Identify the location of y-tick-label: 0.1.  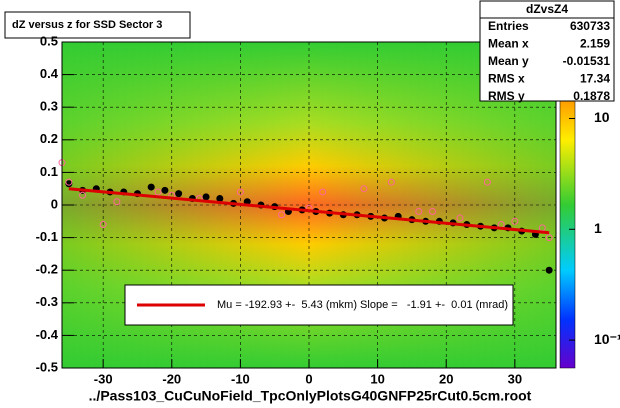
(49, 171).